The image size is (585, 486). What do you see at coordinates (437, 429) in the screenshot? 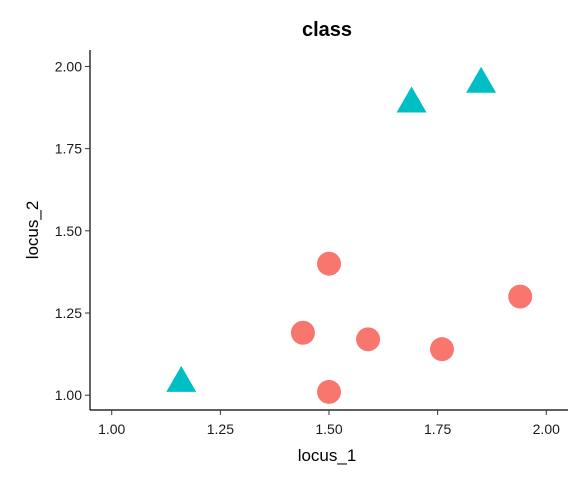
I see `x-tick-label: 1.75` at bounding box center [437, 429].